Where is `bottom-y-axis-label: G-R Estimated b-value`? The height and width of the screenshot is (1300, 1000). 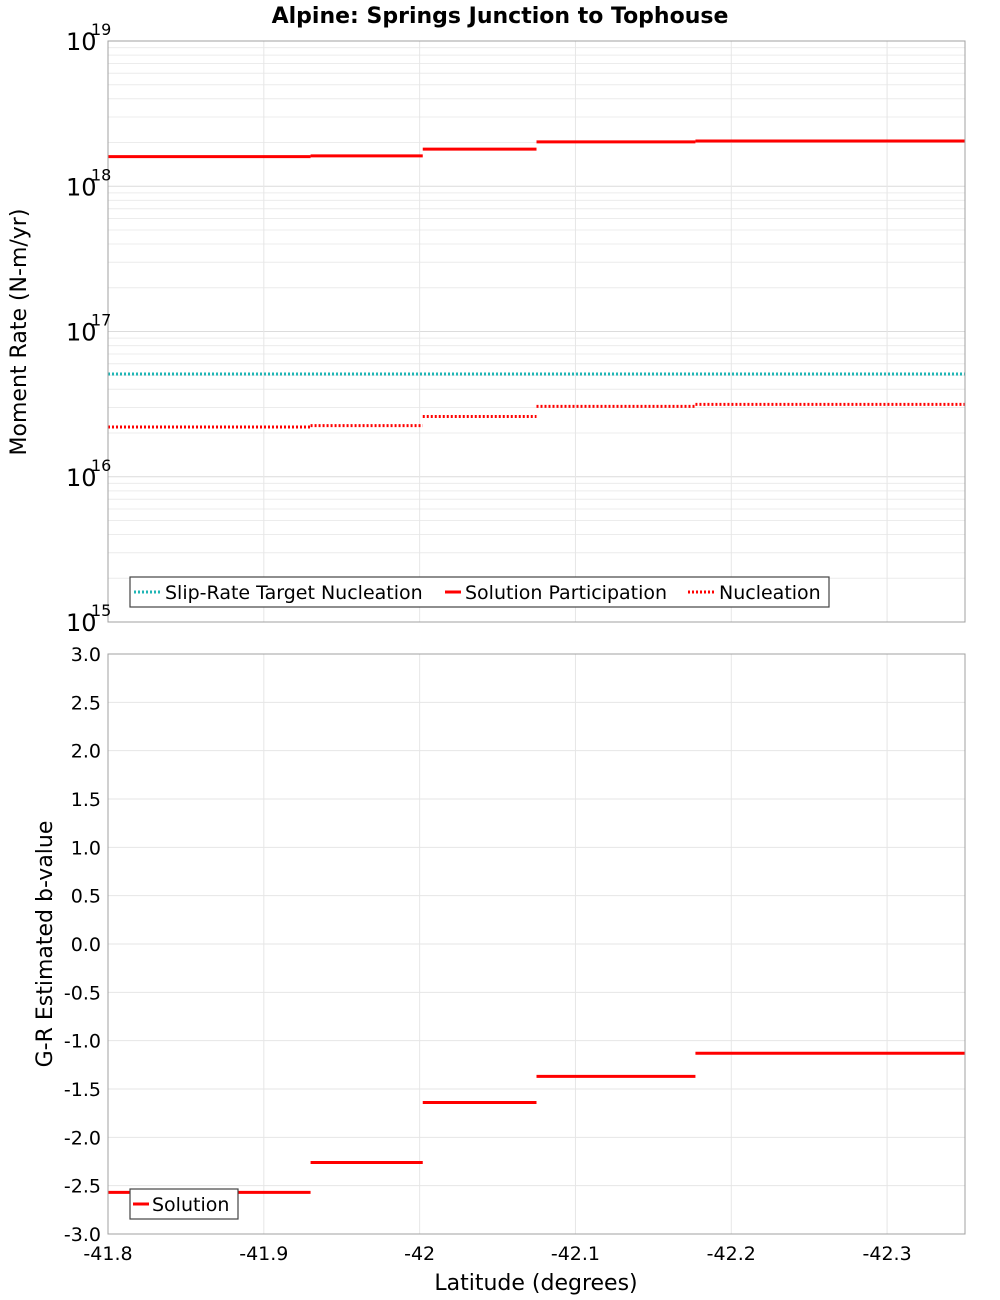 bottom-y-axis-label: G-R Estimated b-value is located at coordinates (45, 944).